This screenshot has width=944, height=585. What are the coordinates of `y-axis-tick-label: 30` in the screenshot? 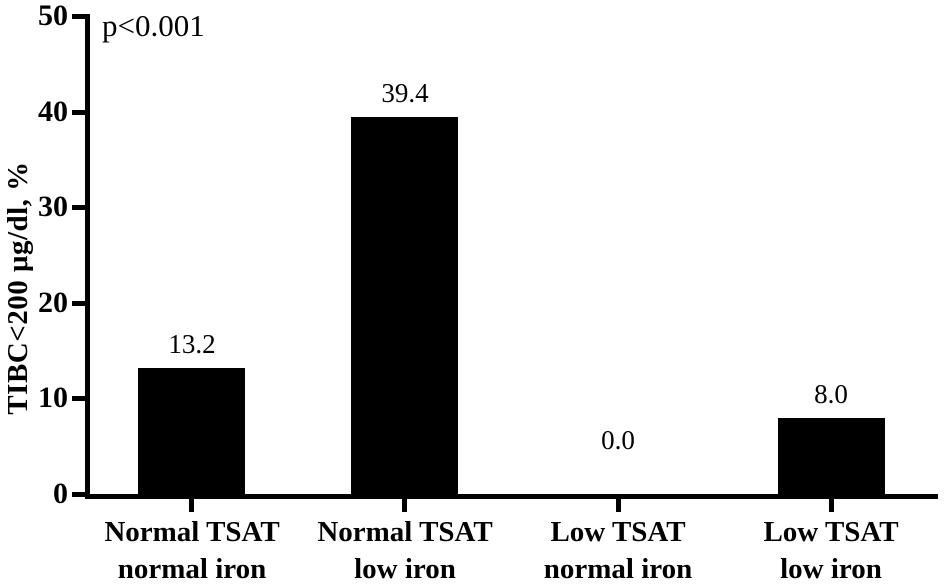 It's located at (53, 207).